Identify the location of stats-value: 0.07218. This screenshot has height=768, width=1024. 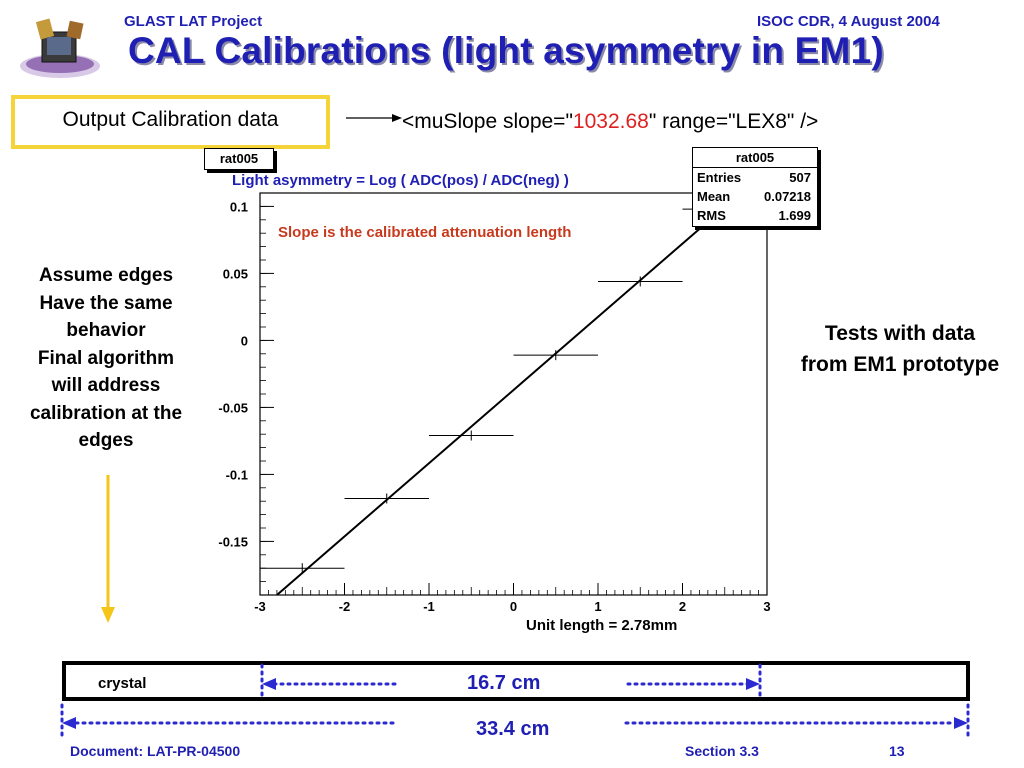
(787, 196).